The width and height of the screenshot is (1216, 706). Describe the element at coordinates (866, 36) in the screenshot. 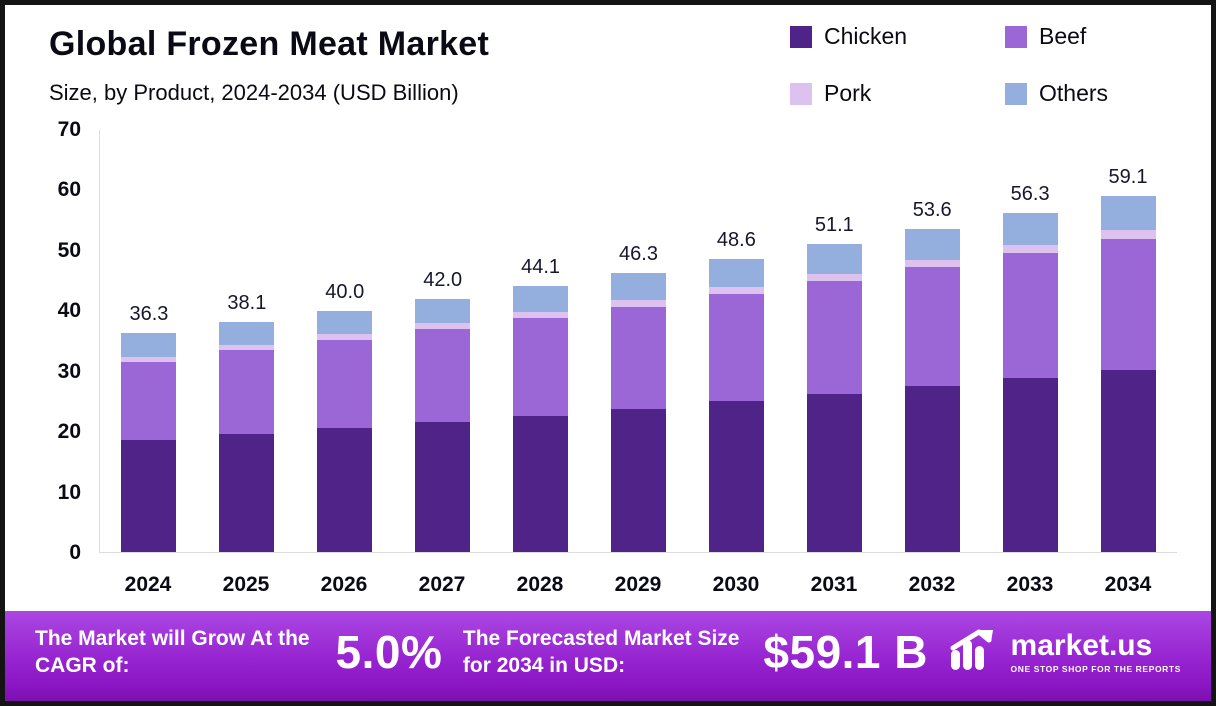

I see `legend-label: Chicken` at that location.